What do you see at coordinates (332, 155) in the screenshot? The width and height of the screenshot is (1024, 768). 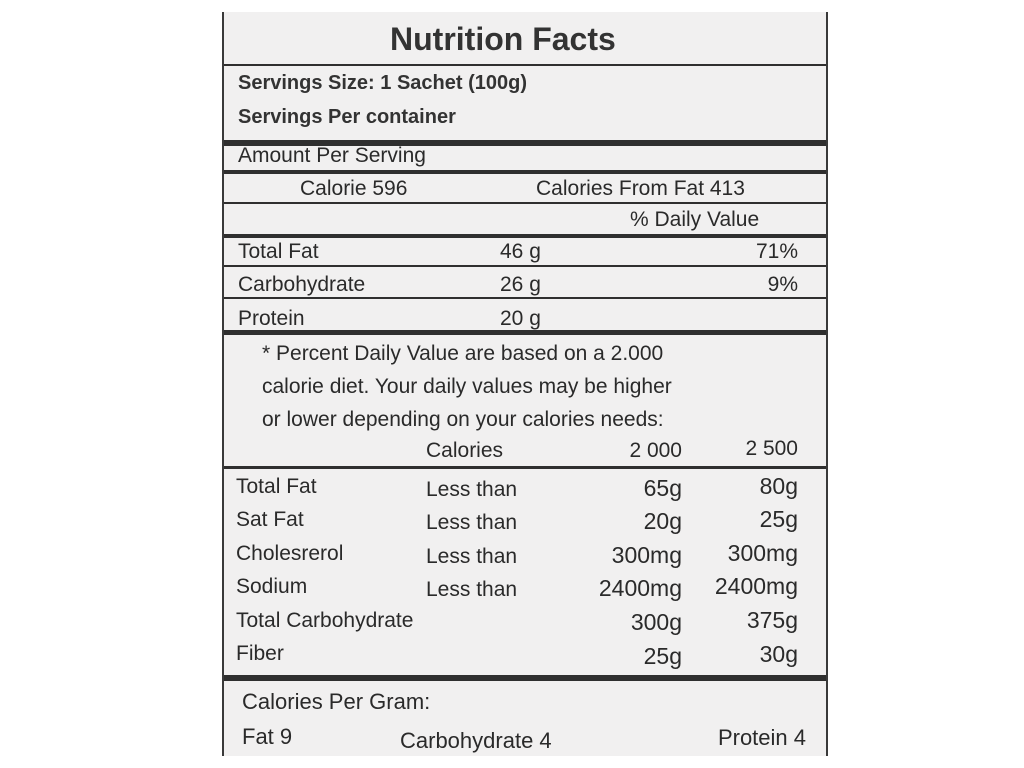 I see `amount-per-serving: Amount Per Serving` at bounding box center [332, 155].